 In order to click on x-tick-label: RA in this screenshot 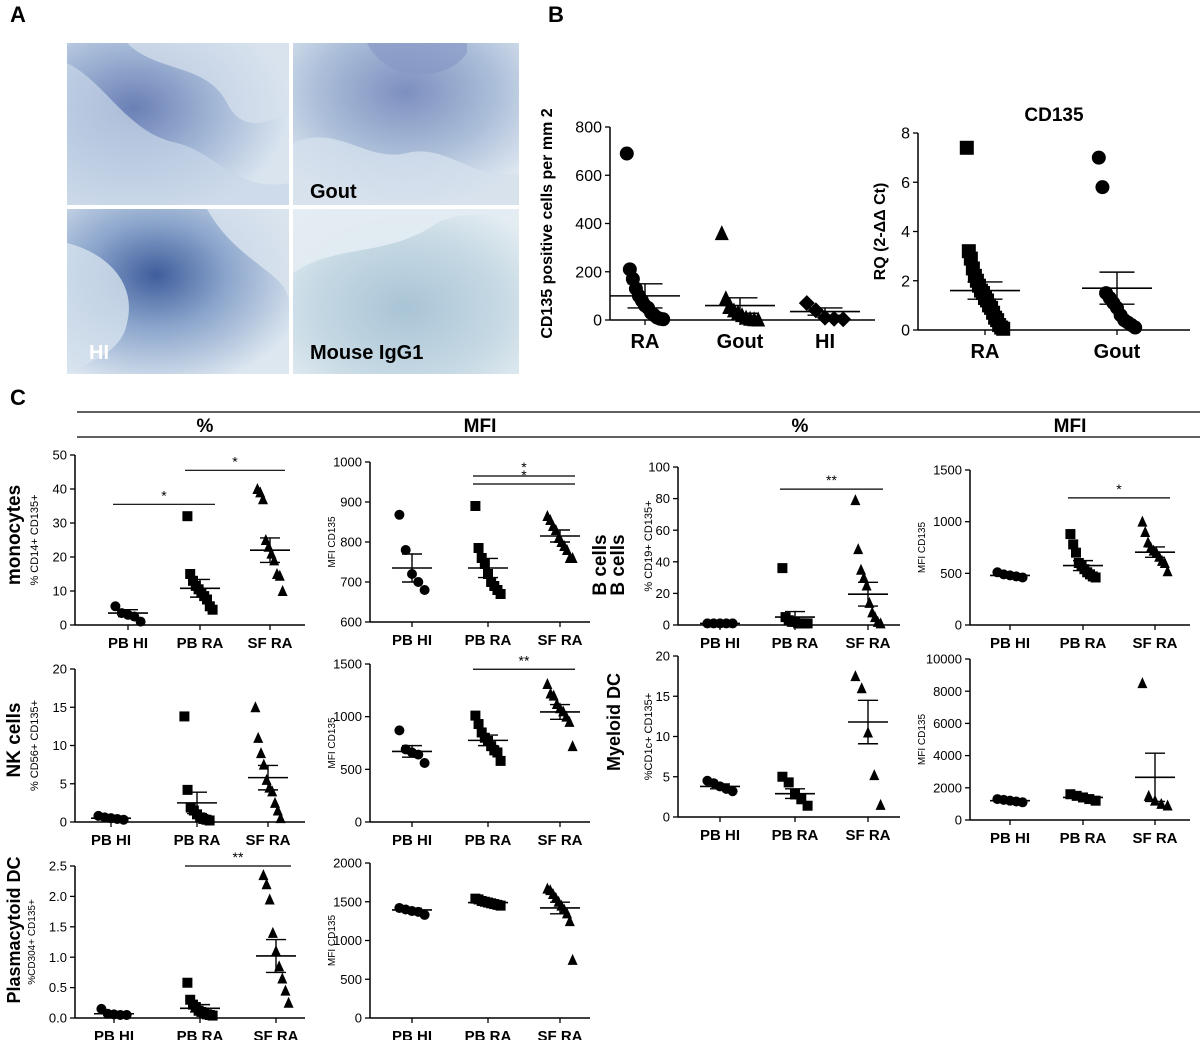, I will do `click(645, 342)`.